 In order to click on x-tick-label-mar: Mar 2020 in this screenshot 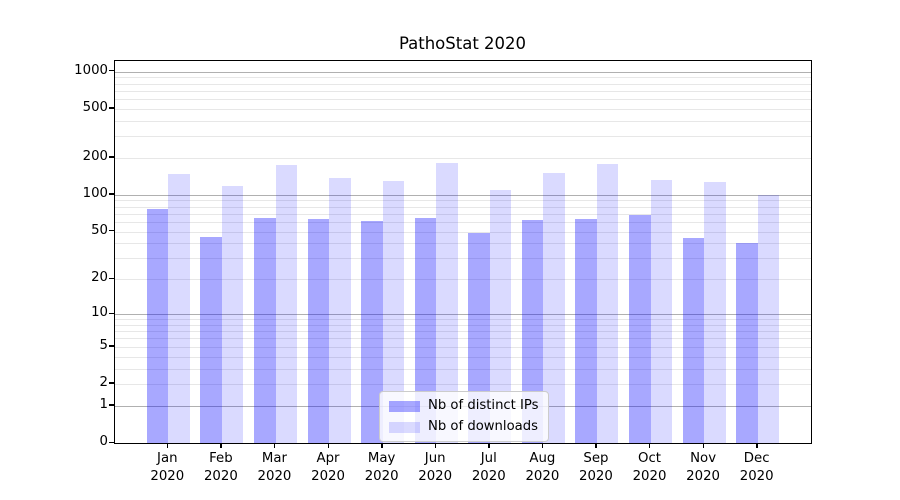, I will do `click(274, 467)`.